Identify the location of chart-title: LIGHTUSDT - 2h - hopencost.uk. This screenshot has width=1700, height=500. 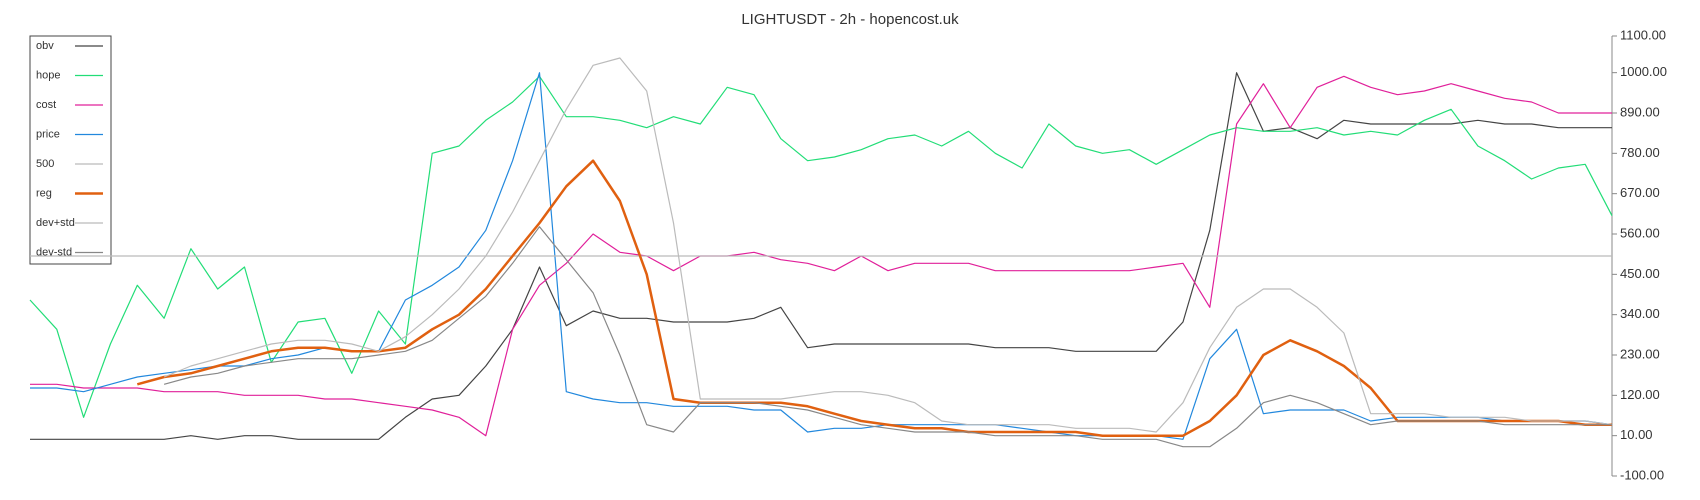
(850, 19).